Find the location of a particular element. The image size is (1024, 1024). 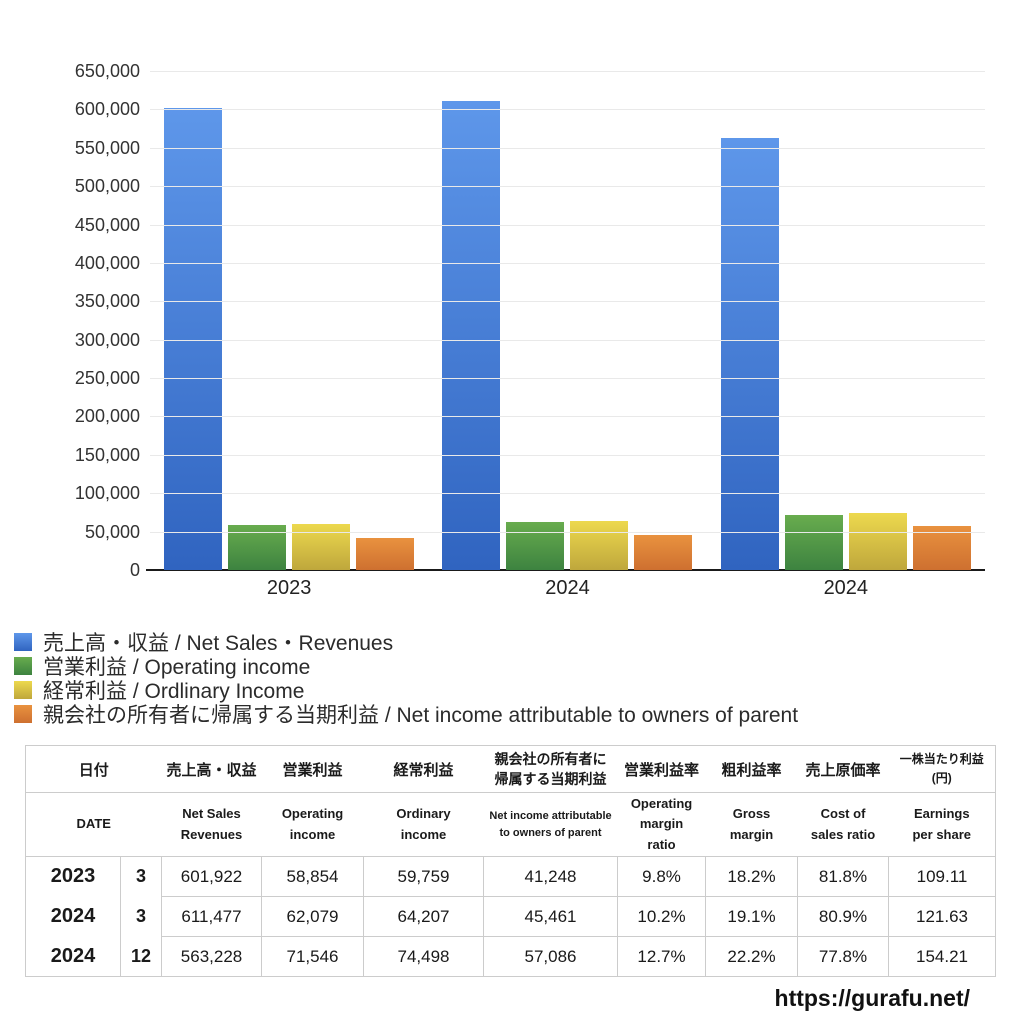

x-axis: 2023 2024 2024 is located at coordinates (567, 588).